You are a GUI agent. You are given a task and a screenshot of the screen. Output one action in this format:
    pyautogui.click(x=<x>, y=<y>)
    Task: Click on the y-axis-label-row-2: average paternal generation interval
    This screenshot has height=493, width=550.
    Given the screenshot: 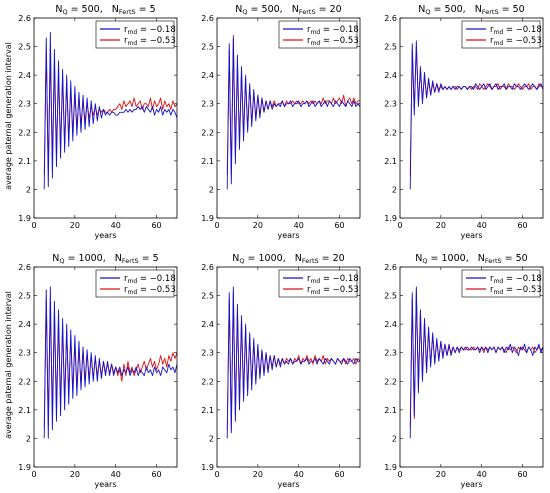 What is the action you would take?
    pyautogui.click(x=8, y=365)
    